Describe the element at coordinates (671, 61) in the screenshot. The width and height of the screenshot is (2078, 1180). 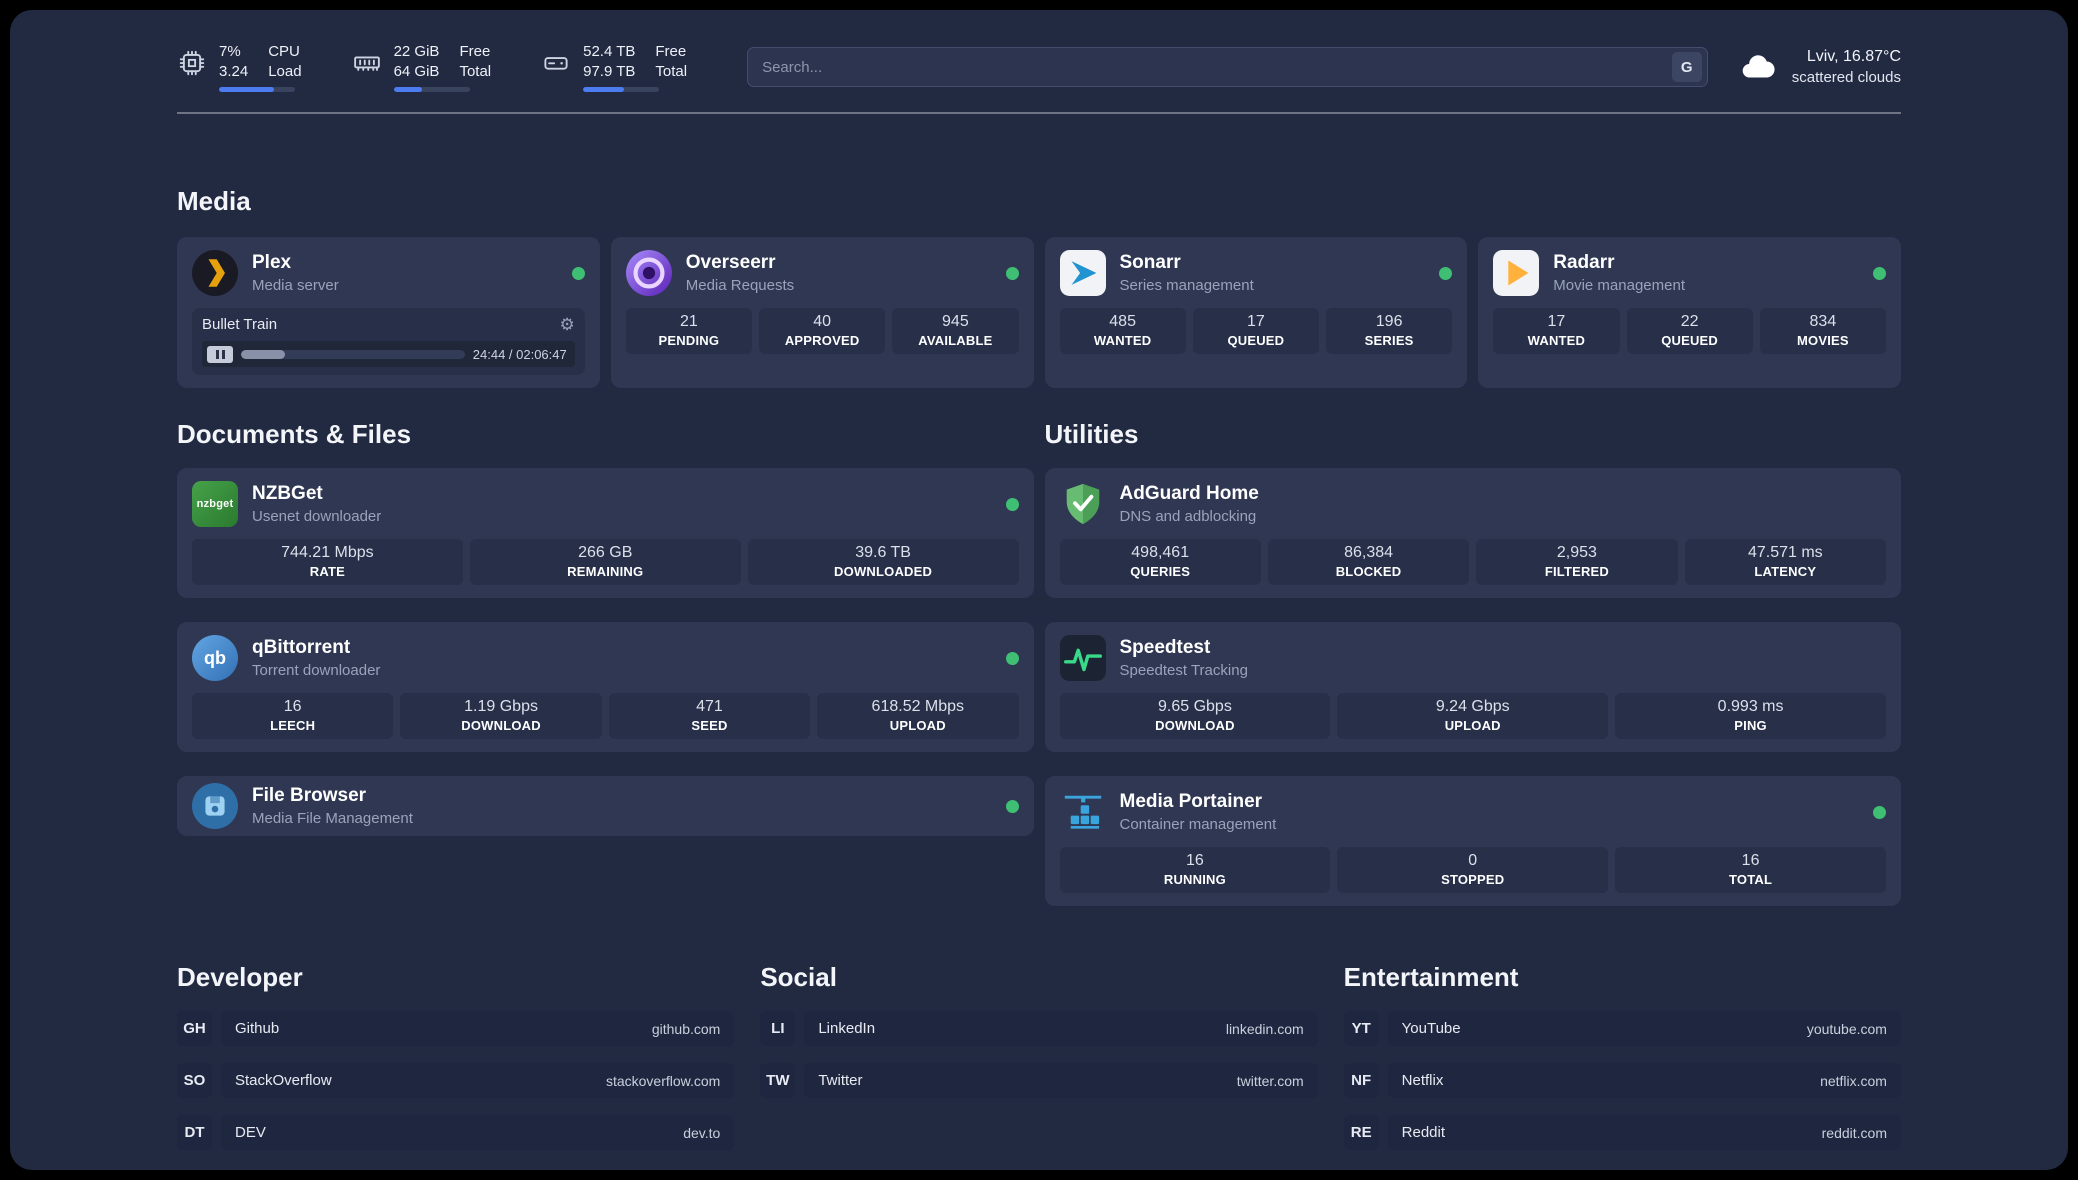
I see `storage-labels: Free Total` at that location.